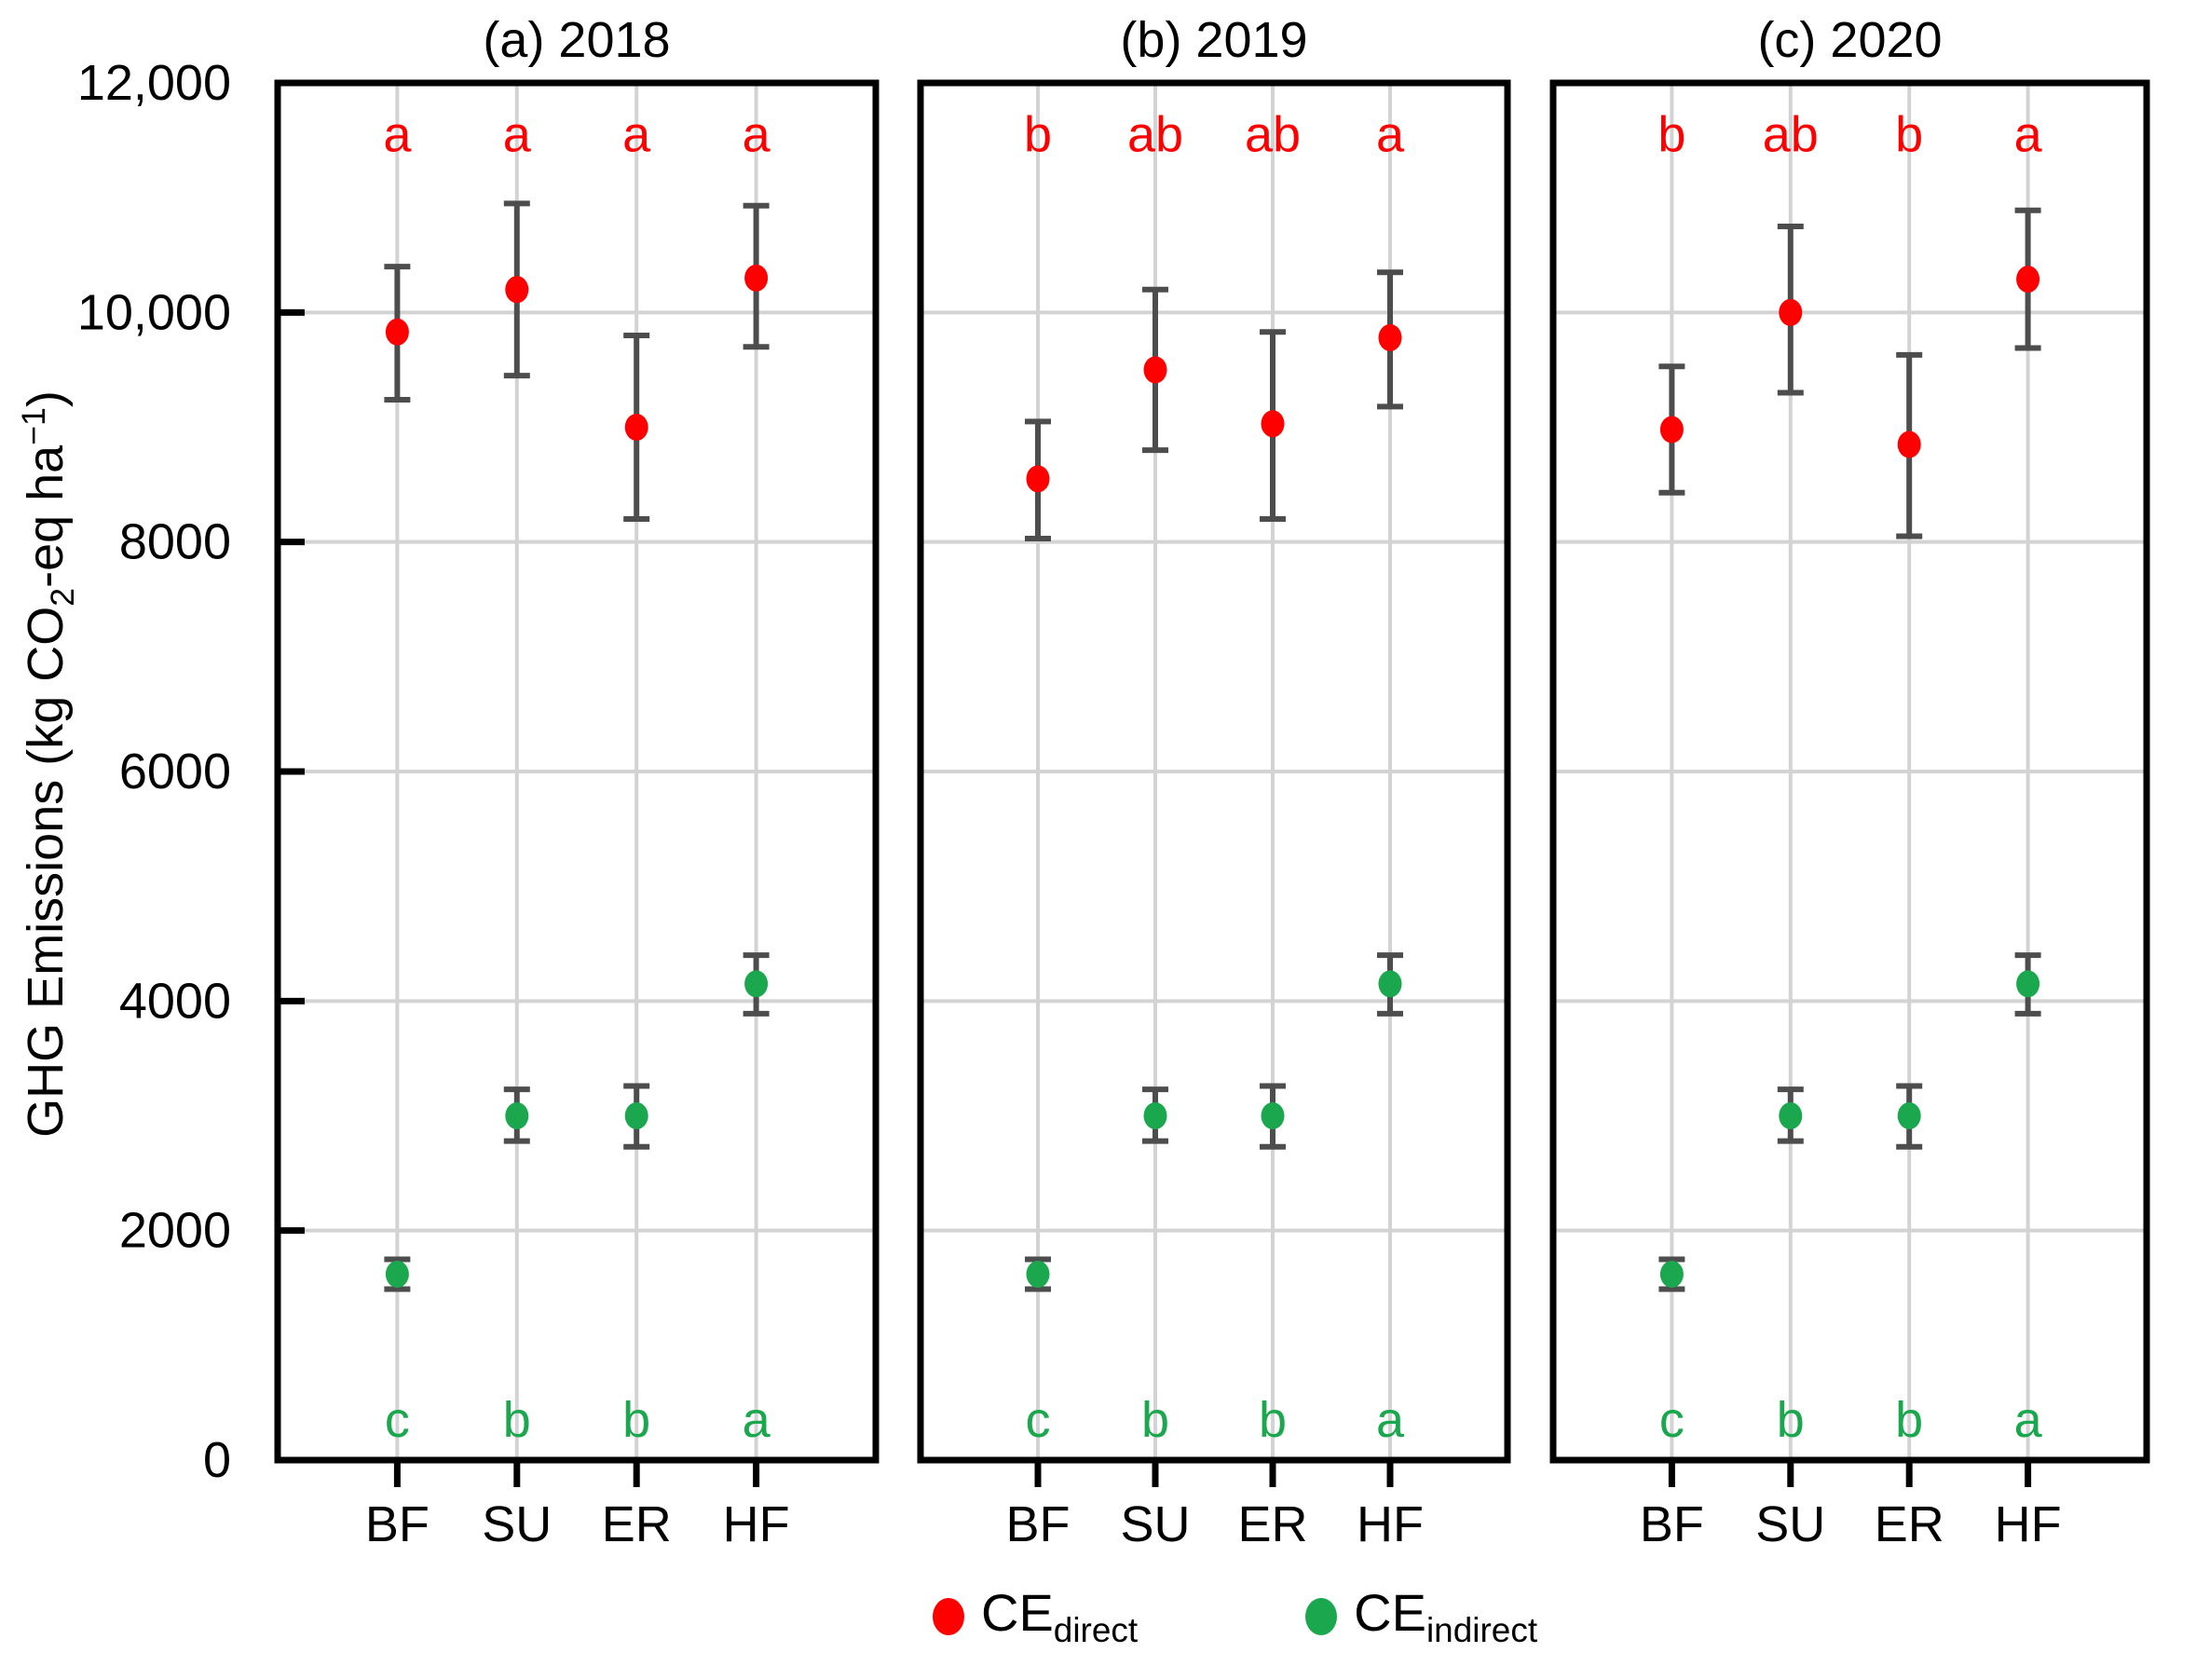 The width and height of the screenshot is (2196, 1680). Describe the element at coordinates (949, 1616) in the screenshot. I see `ce-direct-marker-icon` at that location.